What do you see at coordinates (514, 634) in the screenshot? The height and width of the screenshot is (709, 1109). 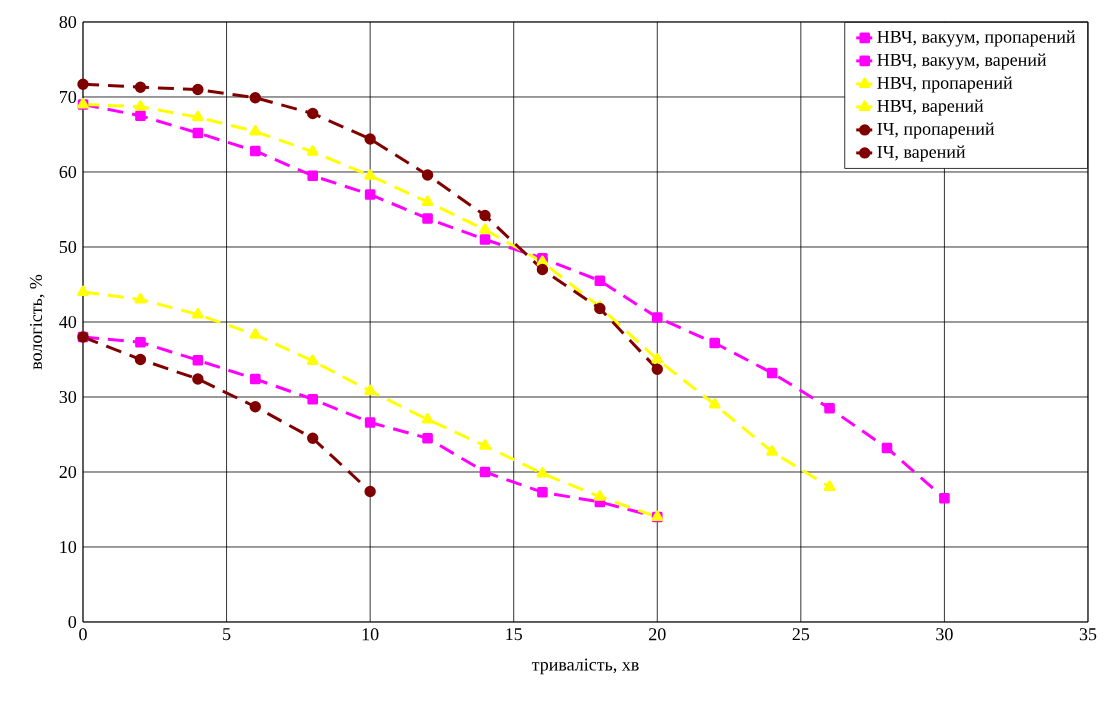 I see `x-tick-label: 15` at bounding box center [514, 634].